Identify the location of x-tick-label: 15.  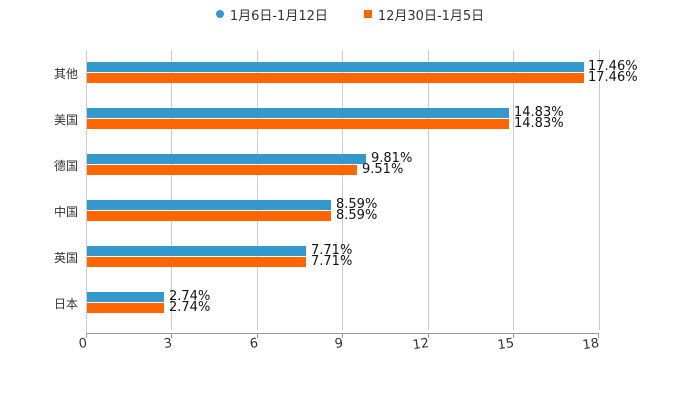
(506, 345).